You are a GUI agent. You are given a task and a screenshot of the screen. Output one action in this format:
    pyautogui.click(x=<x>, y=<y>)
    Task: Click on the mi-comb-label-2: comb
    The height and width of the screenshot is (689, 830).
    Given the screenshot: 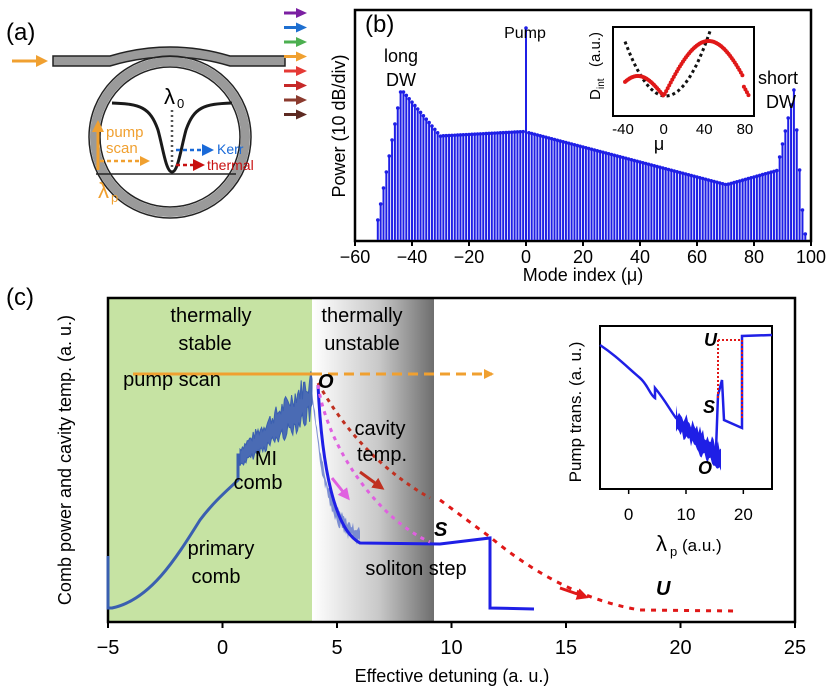 What is the action you would take?
    pyautogui.click(x=258, y=483)
    